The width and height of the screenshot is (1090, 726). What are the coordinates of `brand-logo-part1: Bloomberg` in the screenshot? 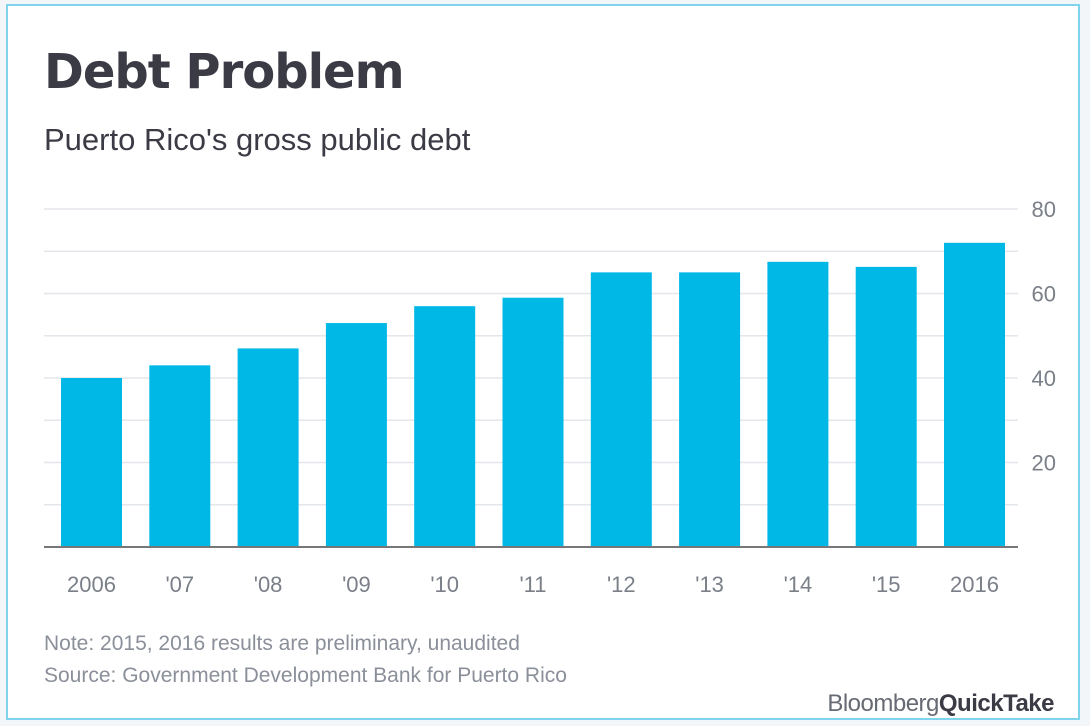 It's located at (883, 703).